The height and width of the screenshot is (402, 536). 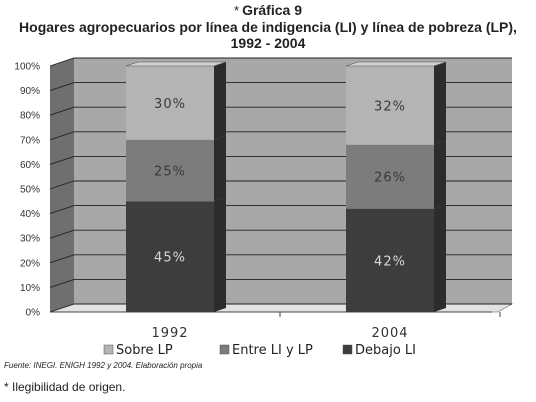 I want to click on y-tick-label: 40%, so click(x=30, y=214).